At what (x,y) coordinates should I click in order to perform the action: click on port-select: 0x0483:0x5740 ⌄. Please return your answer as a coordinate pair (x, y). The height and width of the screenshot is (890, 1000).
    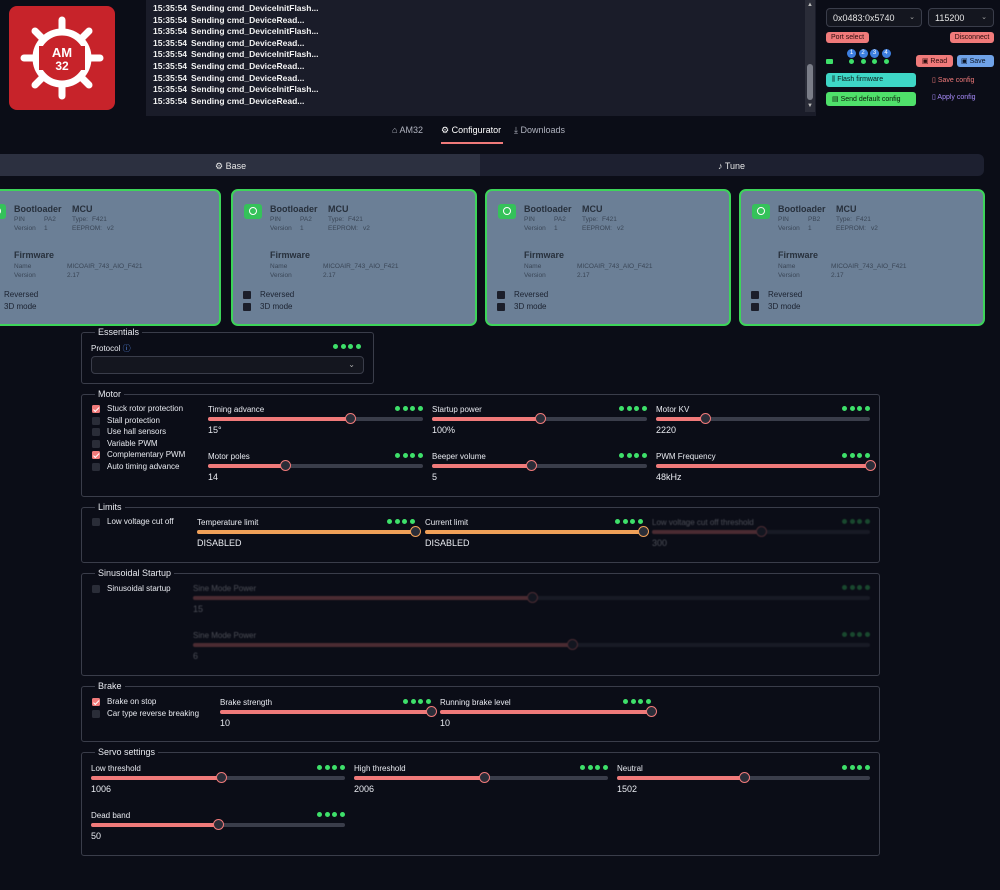
    Looking at the image, I should click on (874, 17).